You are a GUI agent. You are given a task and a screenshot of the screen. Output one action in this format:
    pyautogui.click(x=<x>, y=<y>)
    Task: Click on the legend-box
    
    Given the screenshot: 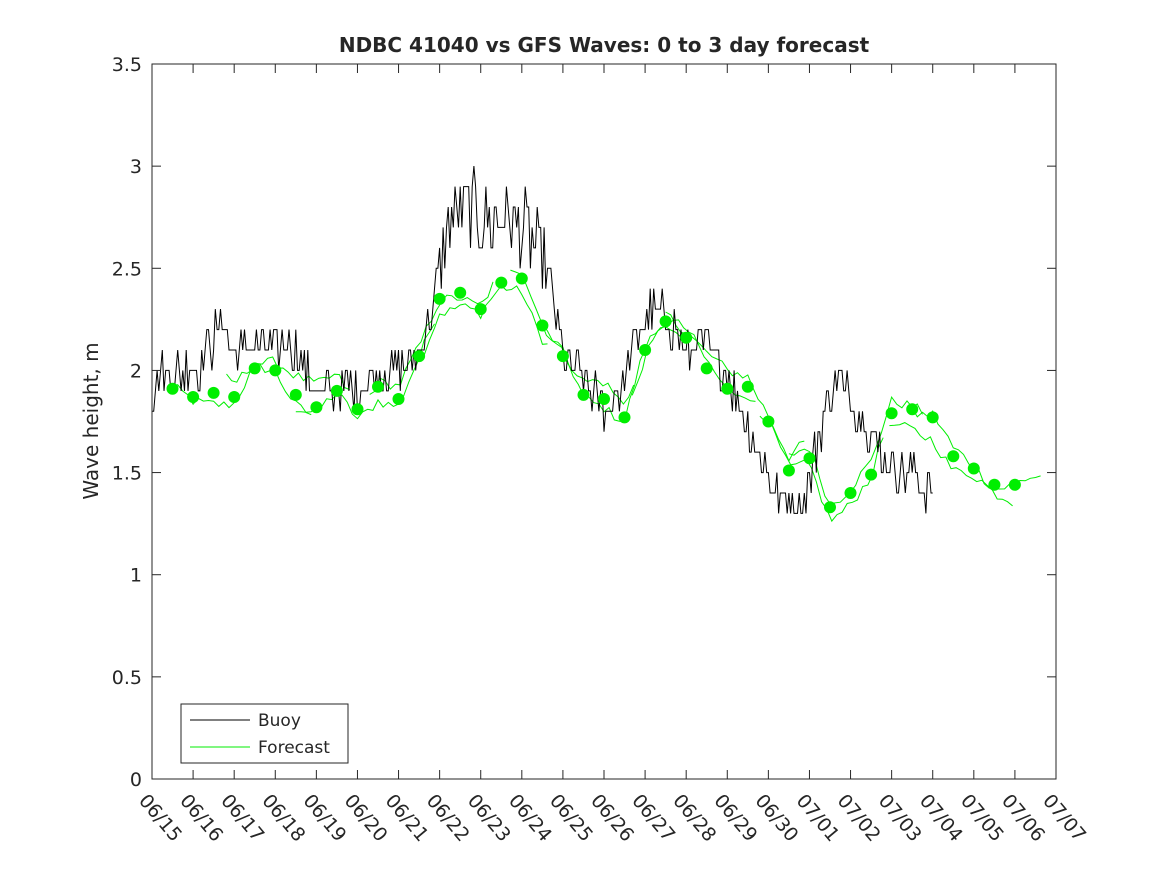 What is the action you would take?
    pyautogui.click(x=264, y=733)
    